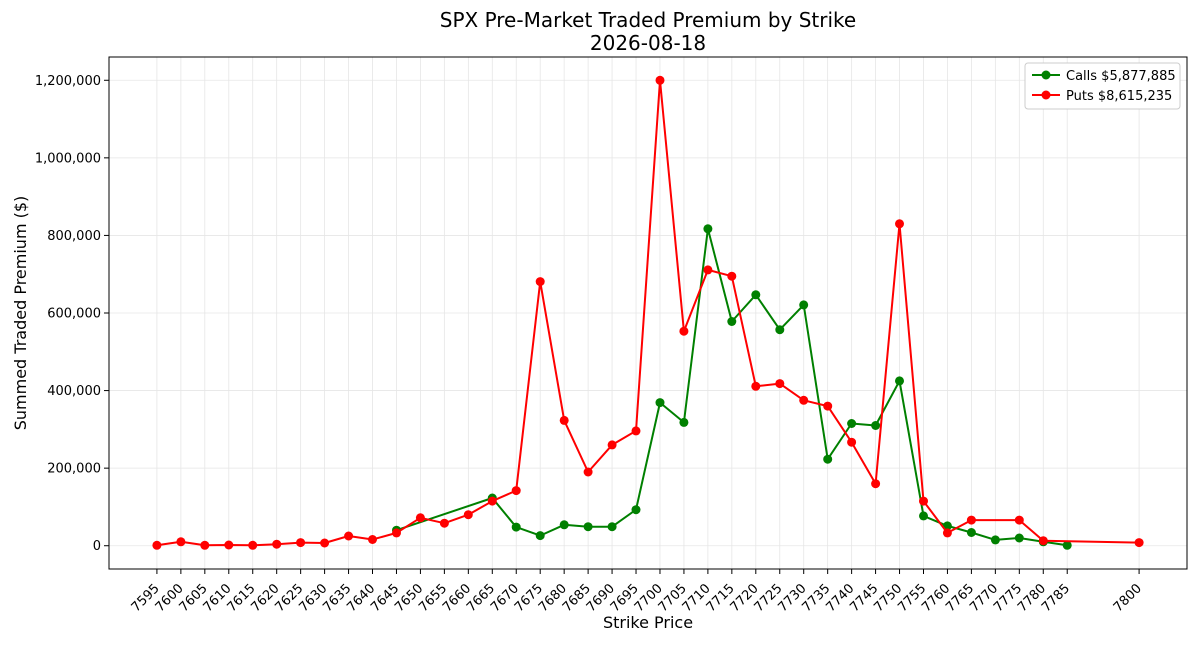  Describe the element at coordinates (74, 391) in the screenshot. I see `y-tick-label: 400,000` at that location.